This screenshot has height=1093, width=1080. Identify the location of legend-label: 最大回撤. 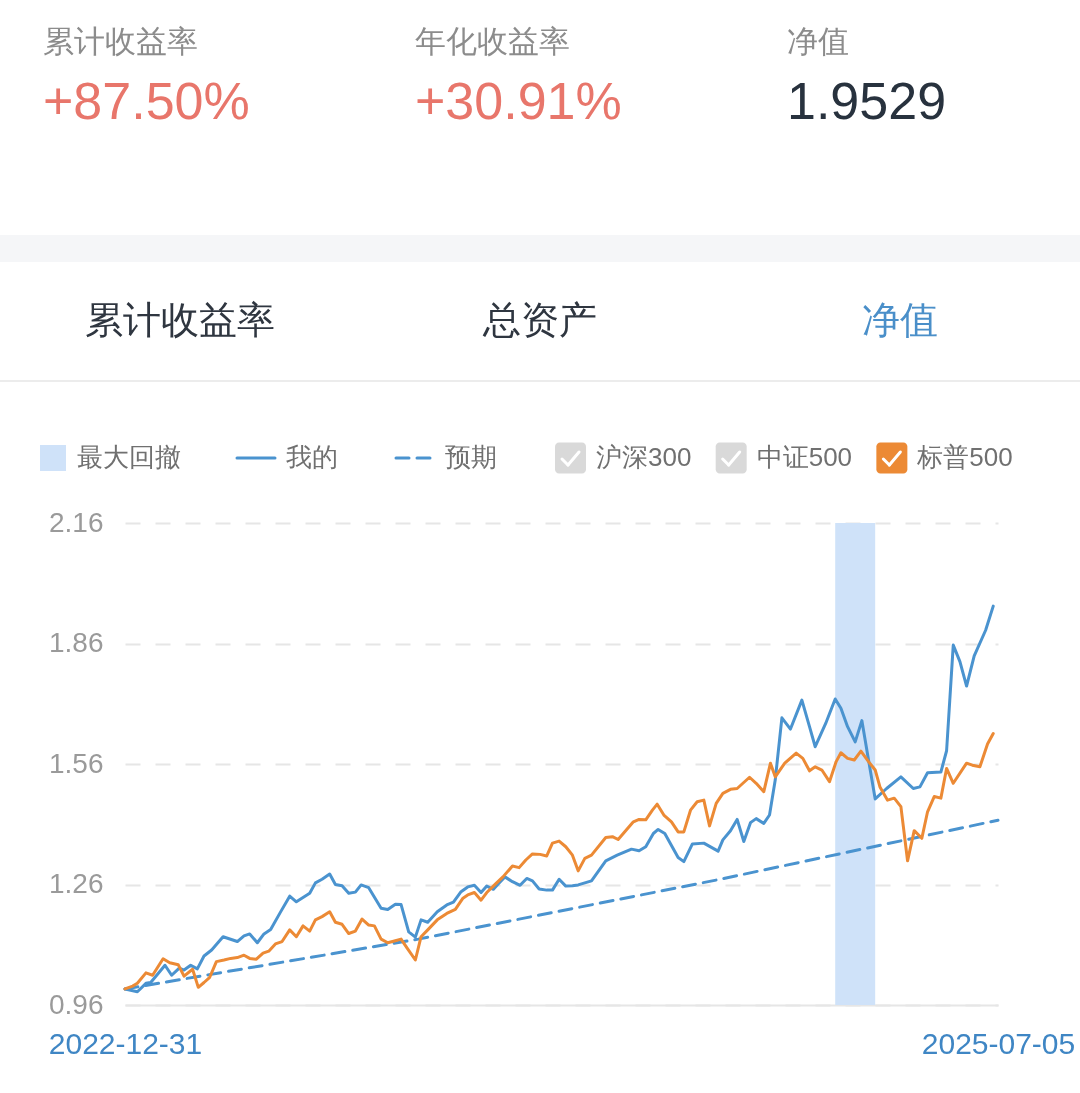
(129, 457).